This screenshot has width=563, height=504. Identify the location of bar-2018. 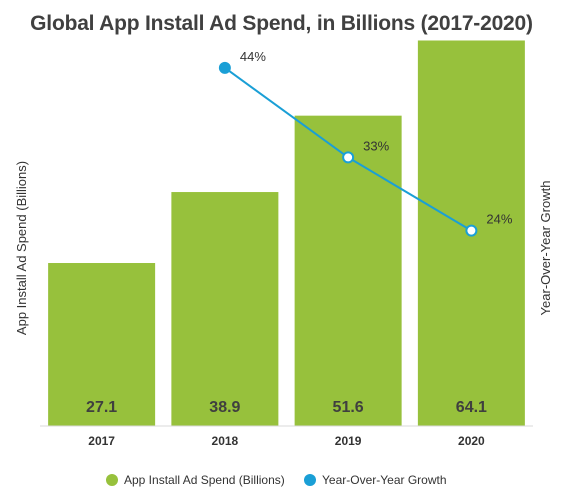
(225, 309).